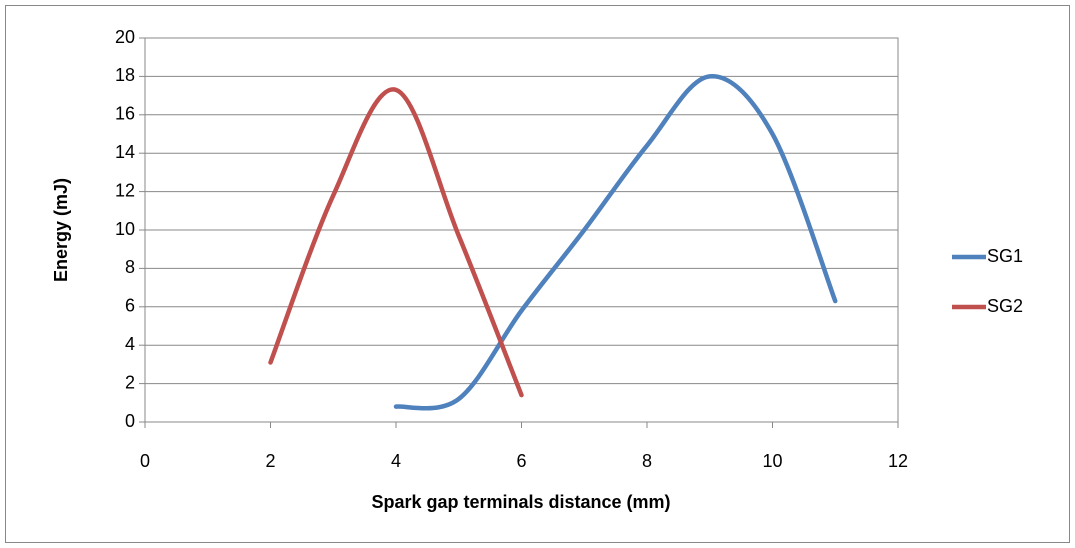 The image size is (1075, 548). Describe the element at coordinates (61, 230) in the screenshot. I see `y-axis-label: Energy (mJ)` at that location.